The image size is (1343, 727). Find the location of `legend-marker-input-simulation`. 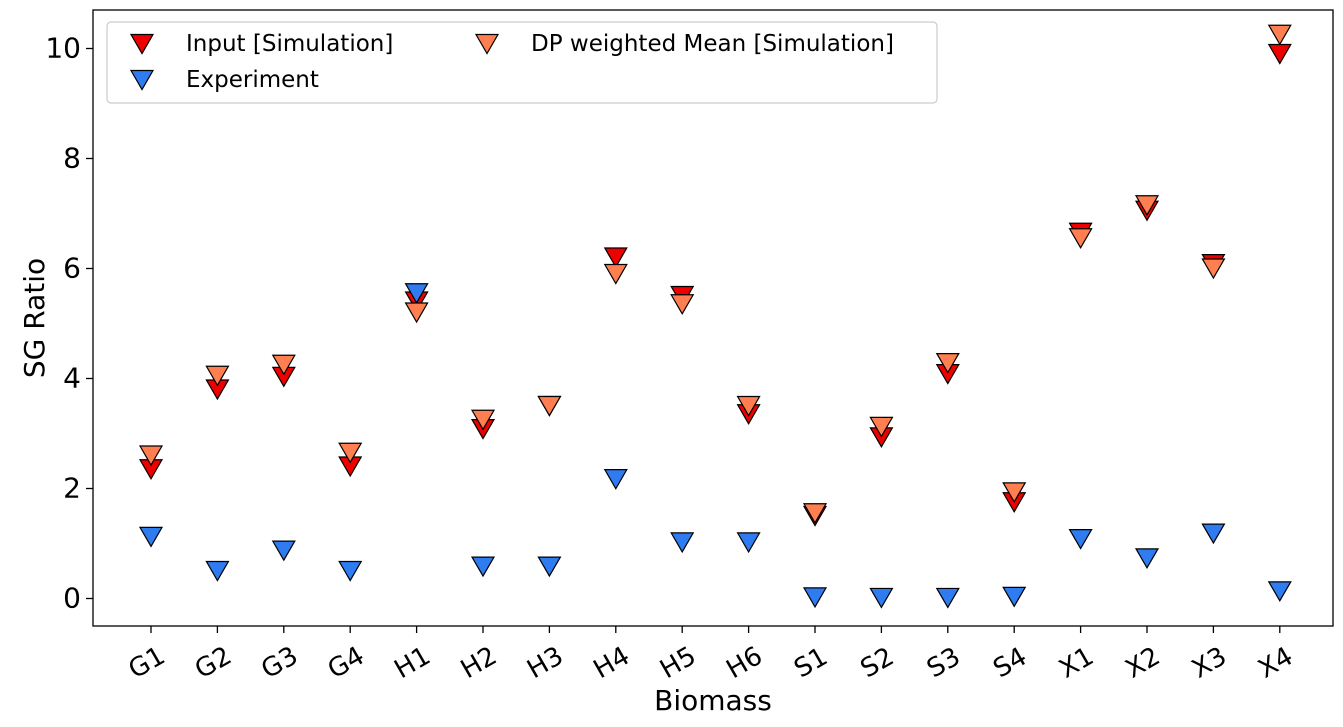

legend-marker-input-simulation is located at coordinates (142, 44).